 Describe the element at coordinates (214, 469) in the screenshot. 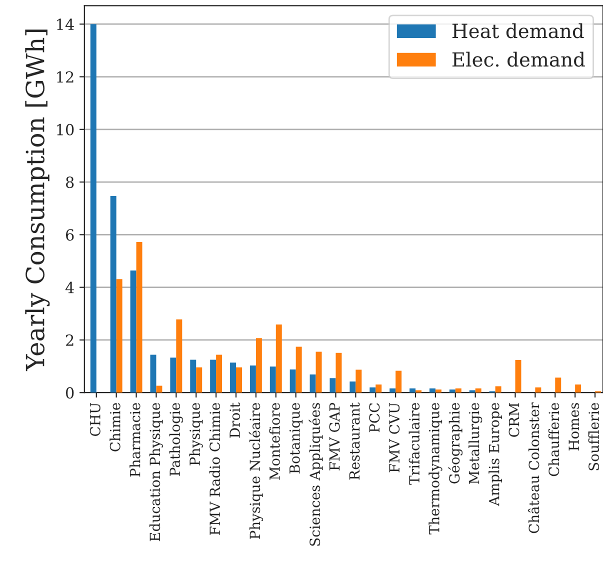

I see `x-tick-label: FMV Radio Chimie` at that location.